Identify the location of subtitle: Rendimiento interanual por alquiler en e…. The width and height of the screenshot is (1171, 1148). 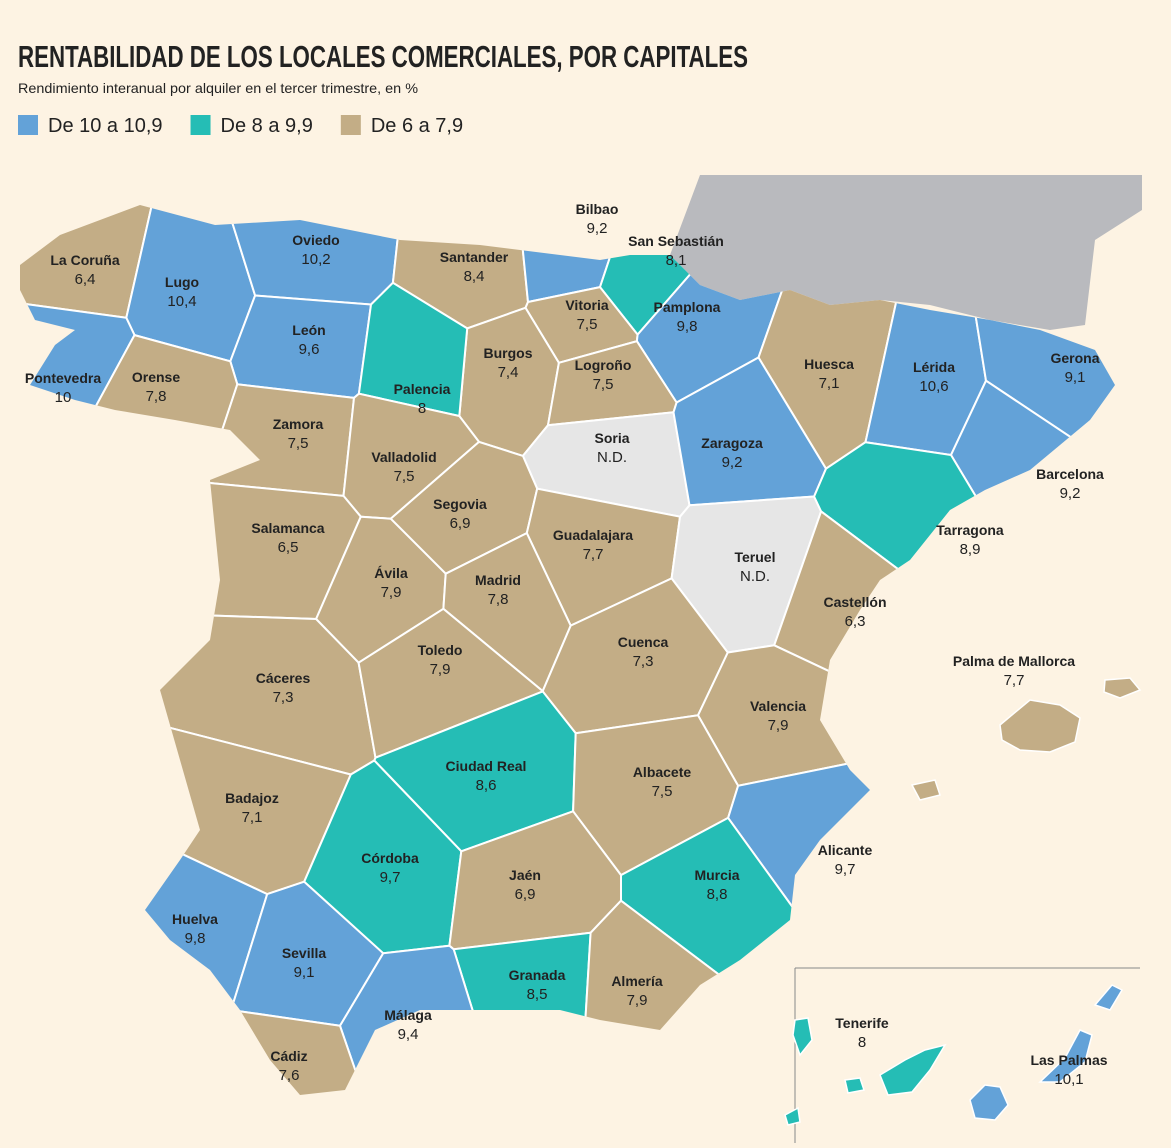
(218, 88).